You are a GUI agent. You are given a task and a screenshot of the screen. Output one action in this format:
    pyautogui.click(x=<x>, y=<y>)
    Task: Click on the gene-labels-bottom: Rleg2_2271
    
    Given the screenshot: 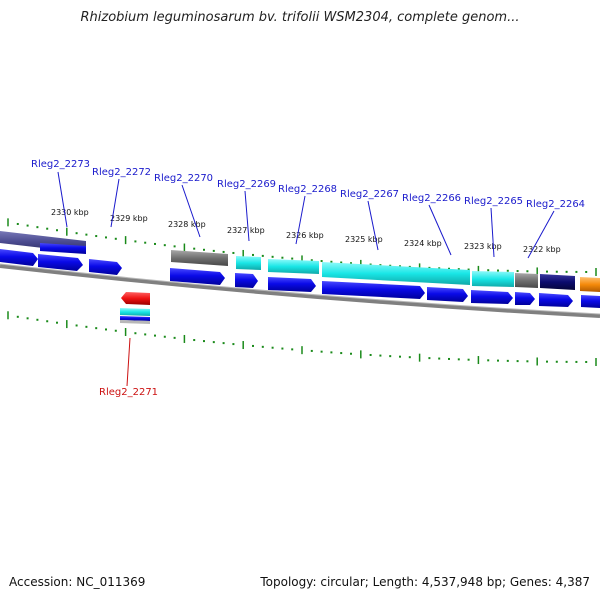 What is the action you would take?
    pyautogui.click(x=128, y=367)
    